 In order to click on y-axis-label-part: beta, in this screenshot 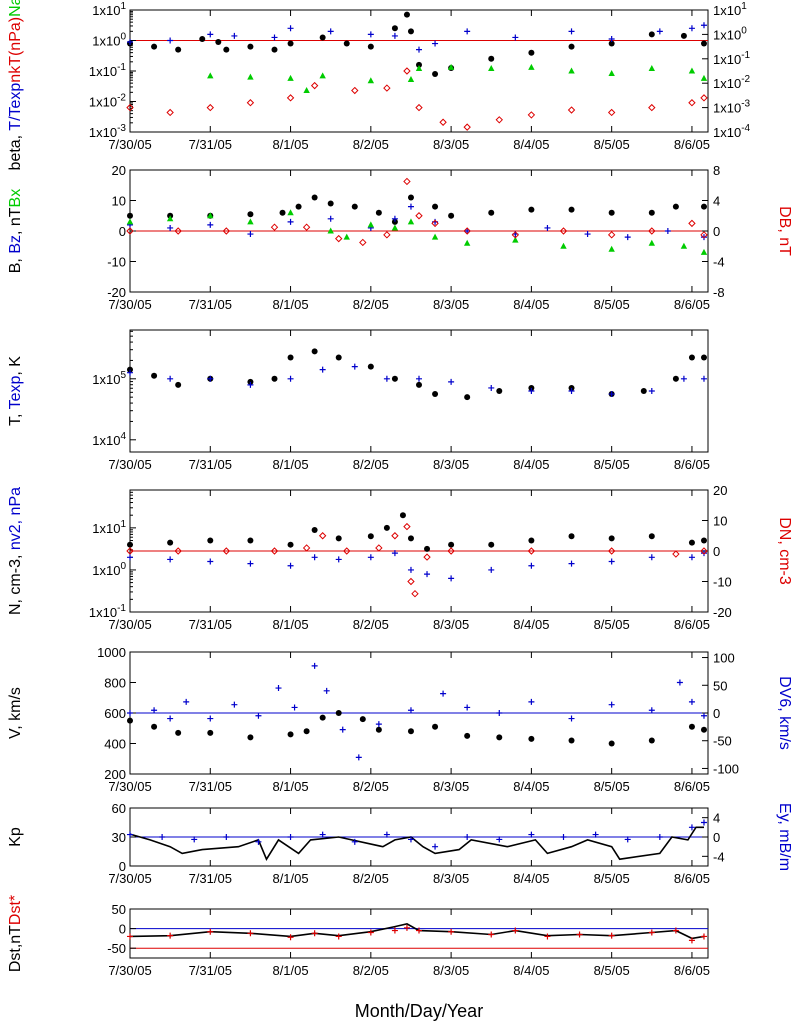, I will do `click(15, 151)`.